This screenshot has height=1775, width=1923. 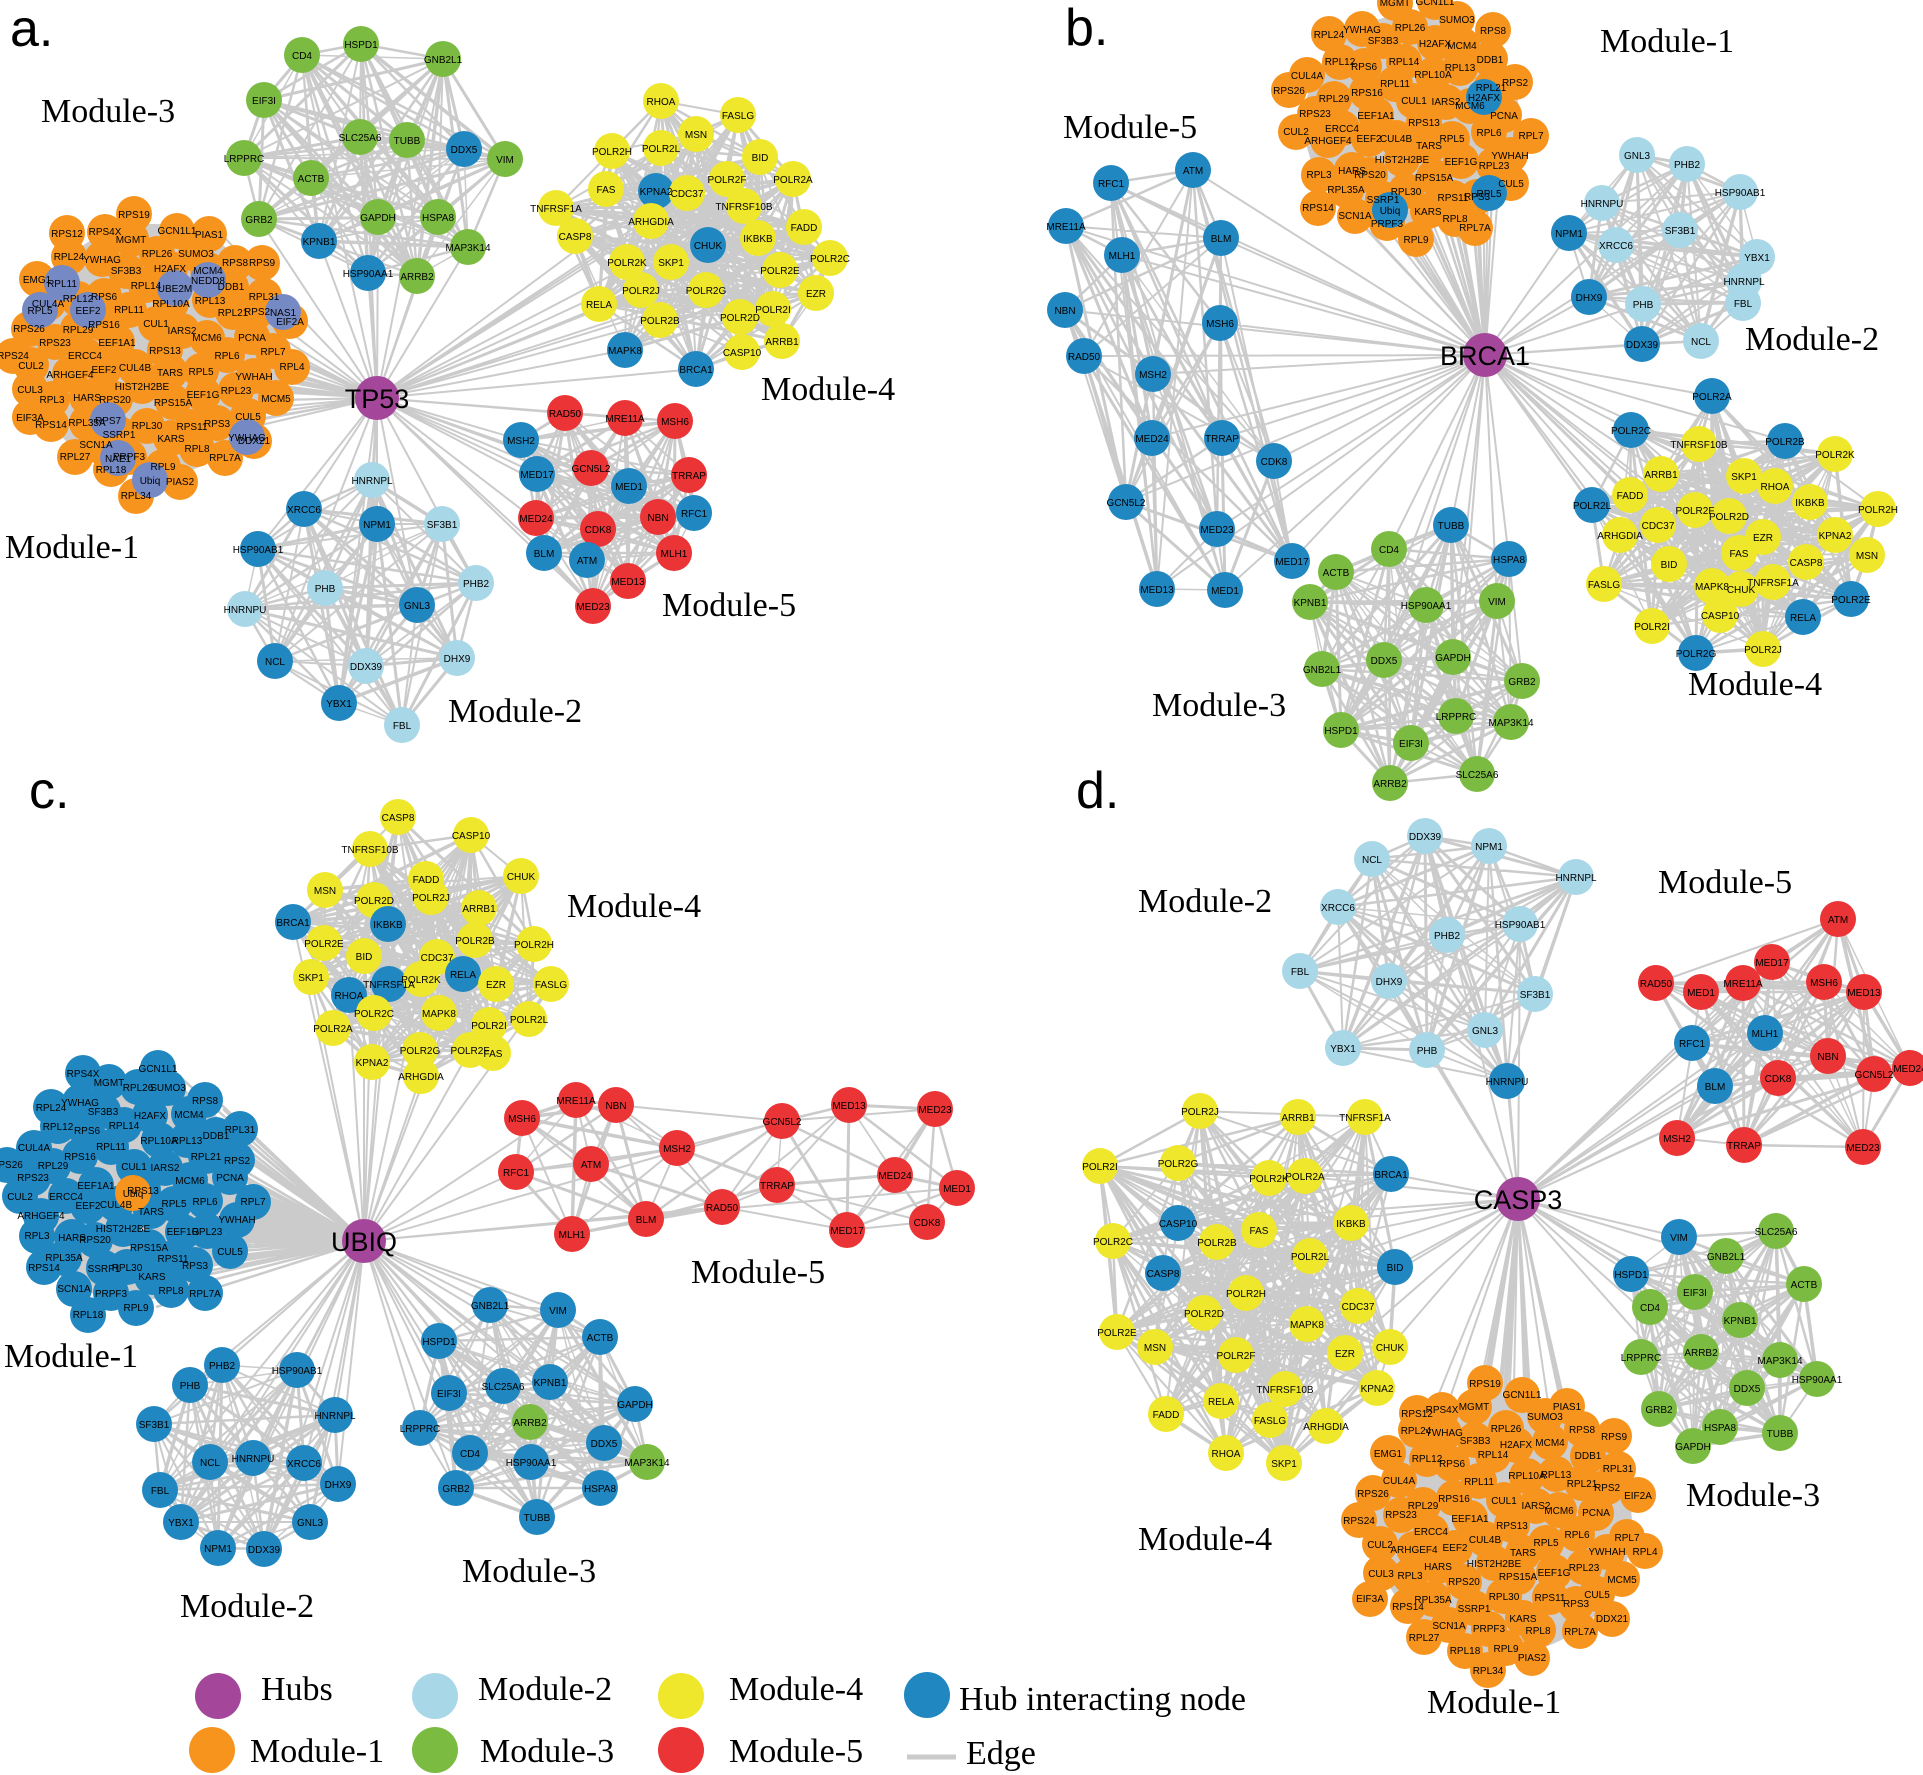 What do you see at coordinates (1381, 1574) in the screenshot?
I see `svg-text: CUL3` at bounding box center [1381, 1574].